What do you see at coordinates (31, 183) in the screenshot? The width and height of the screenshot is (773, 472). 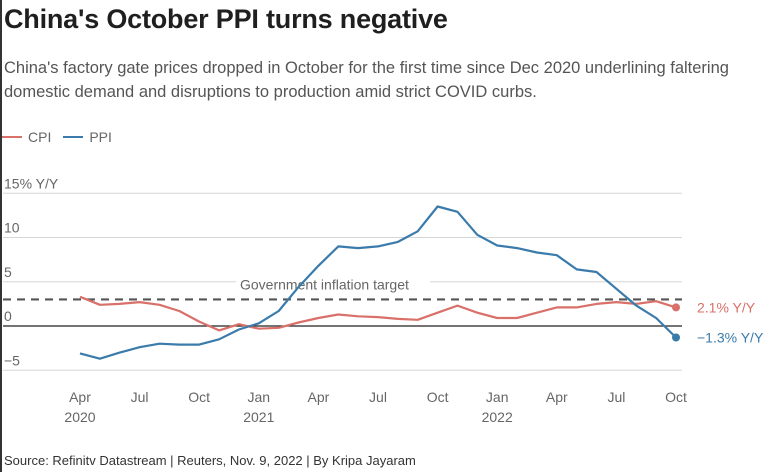 I see `y-tick-label: 15% Y/Y` at bounding box center [31, 183].